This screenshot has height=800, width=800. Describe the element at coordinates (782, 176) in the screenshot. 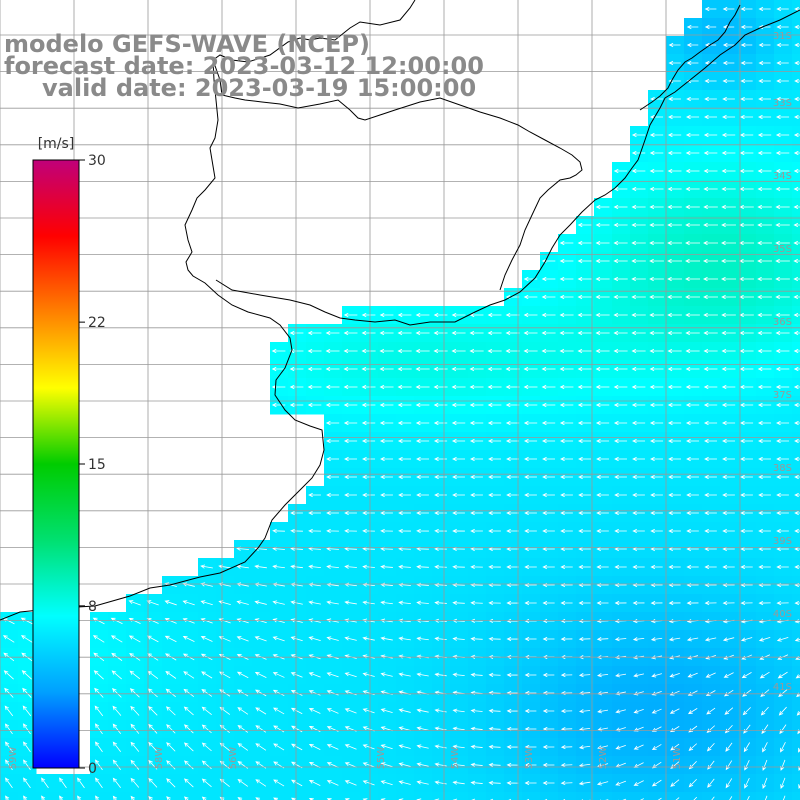

I see `lat-label: 34S` at that location.